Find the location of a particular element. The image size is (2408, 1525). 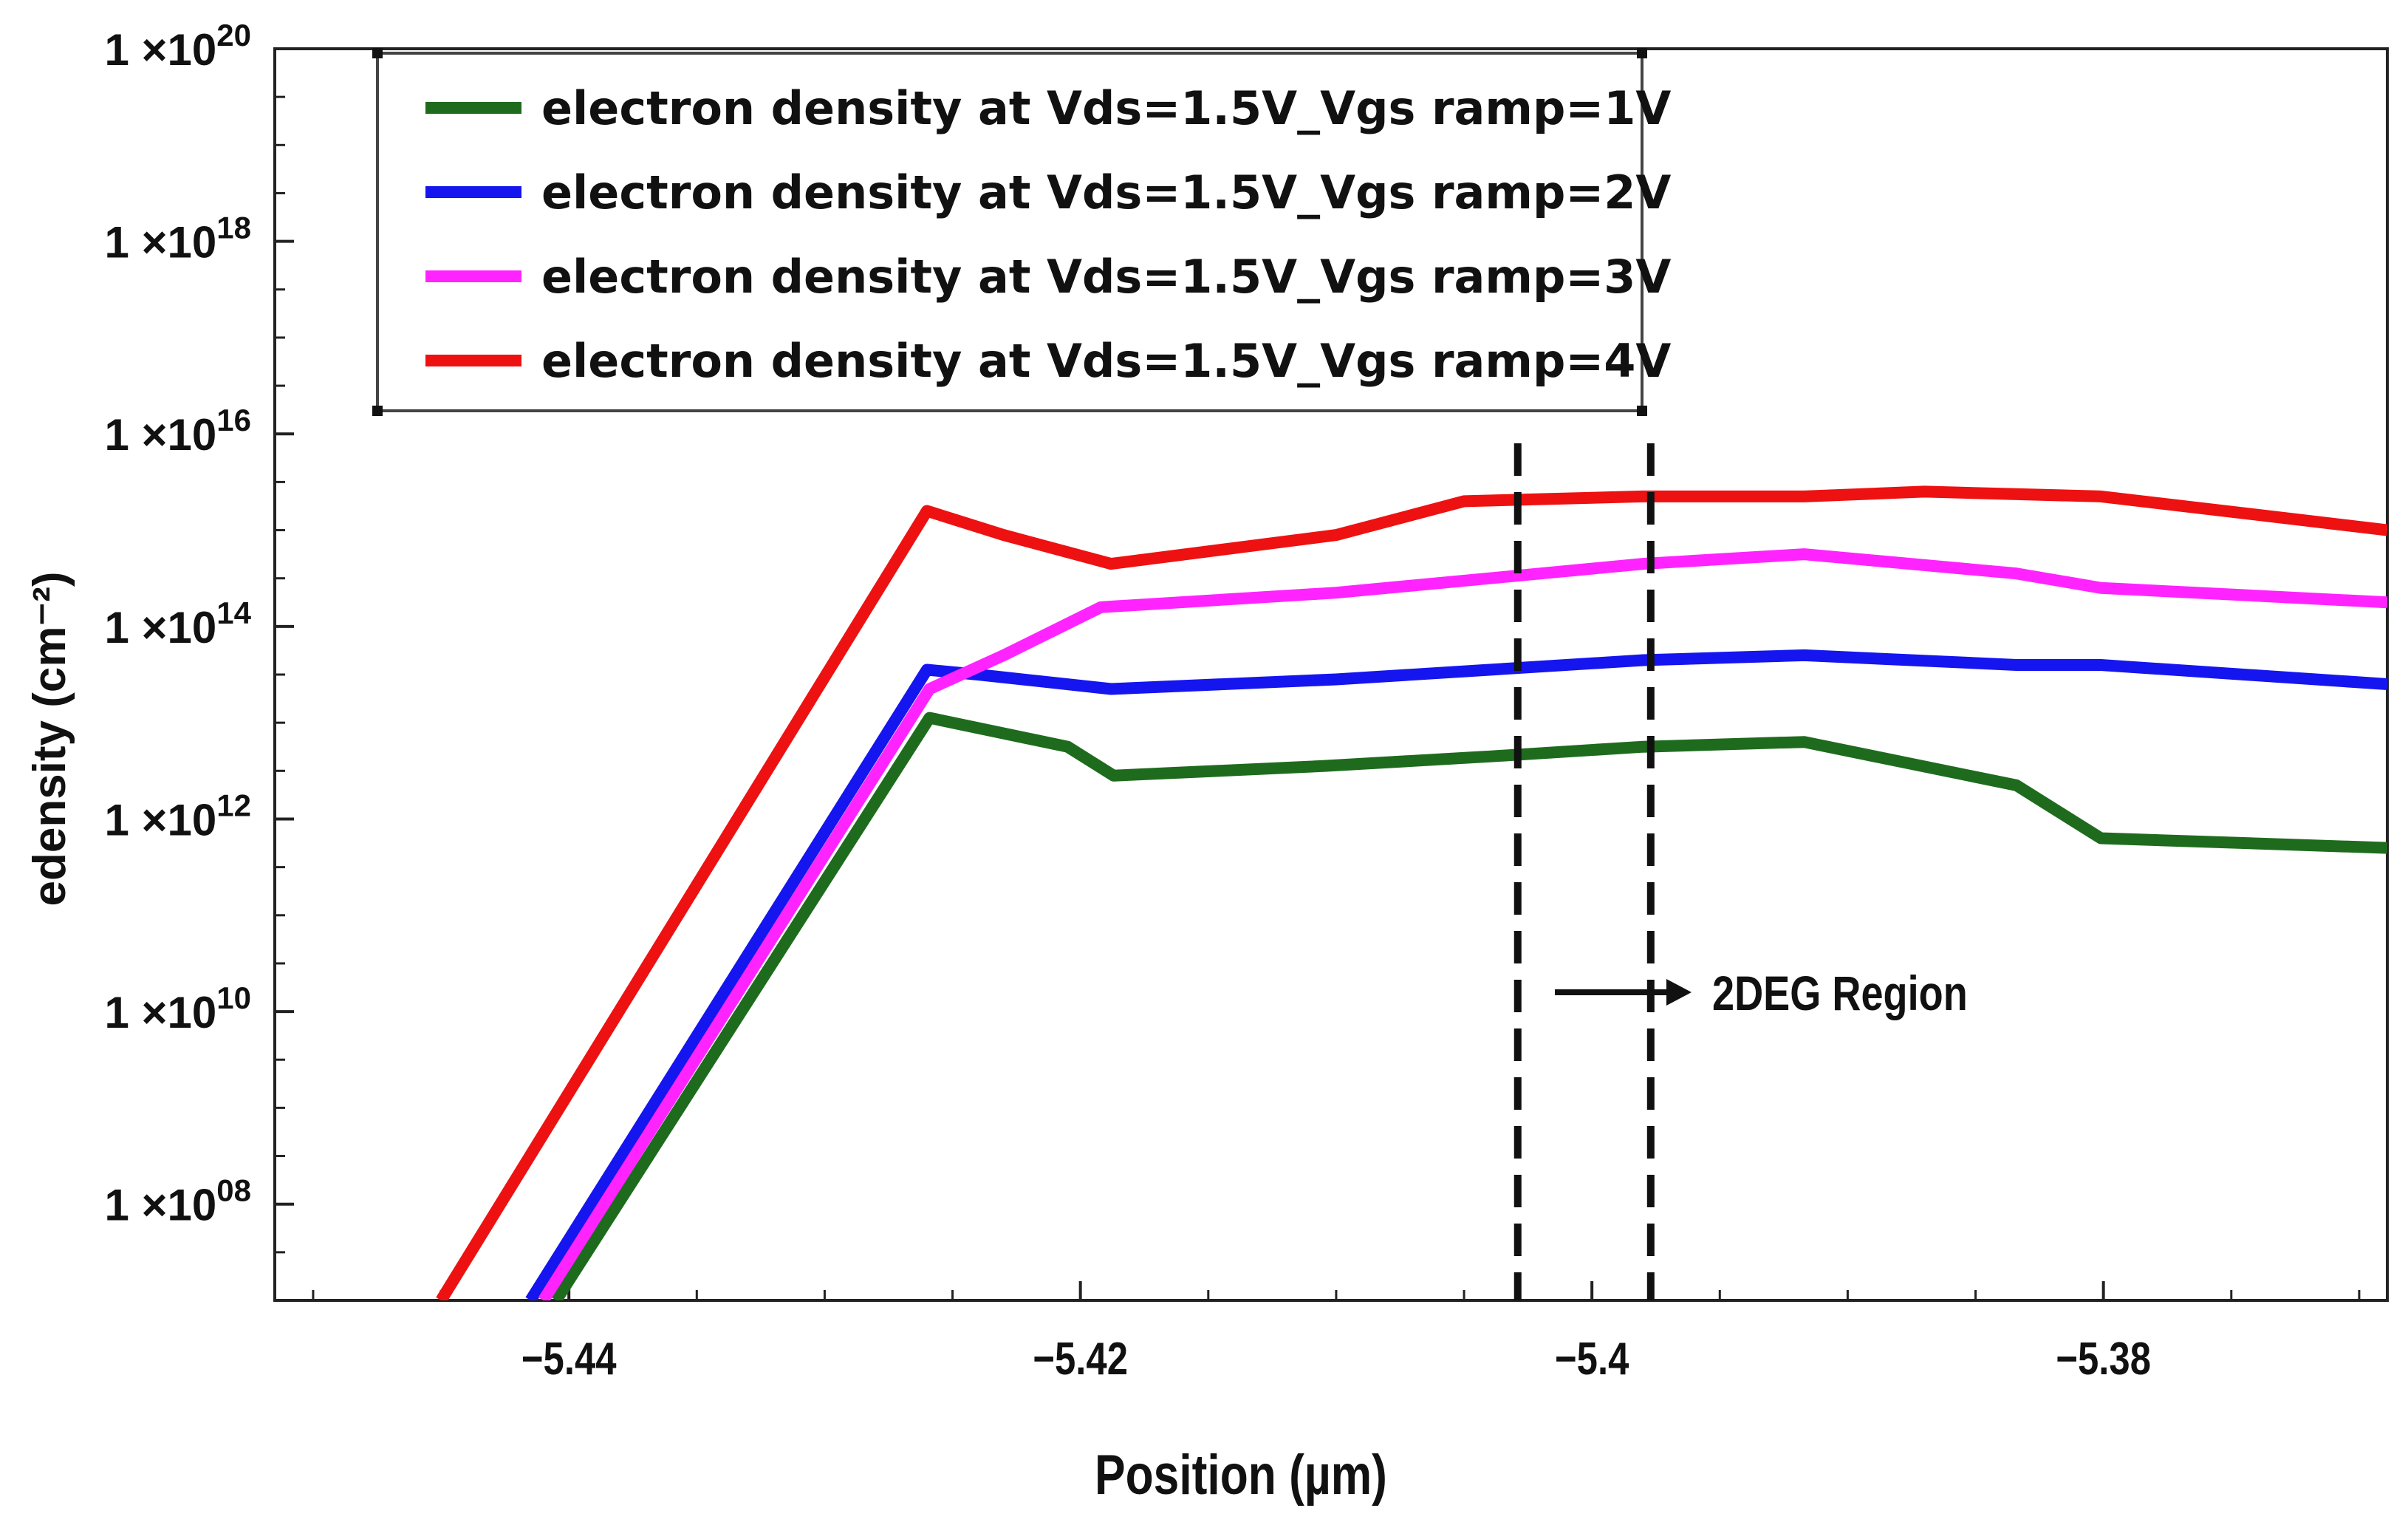

y-tick-label: 1 ×10¹² is located at coordinates (177, 816).